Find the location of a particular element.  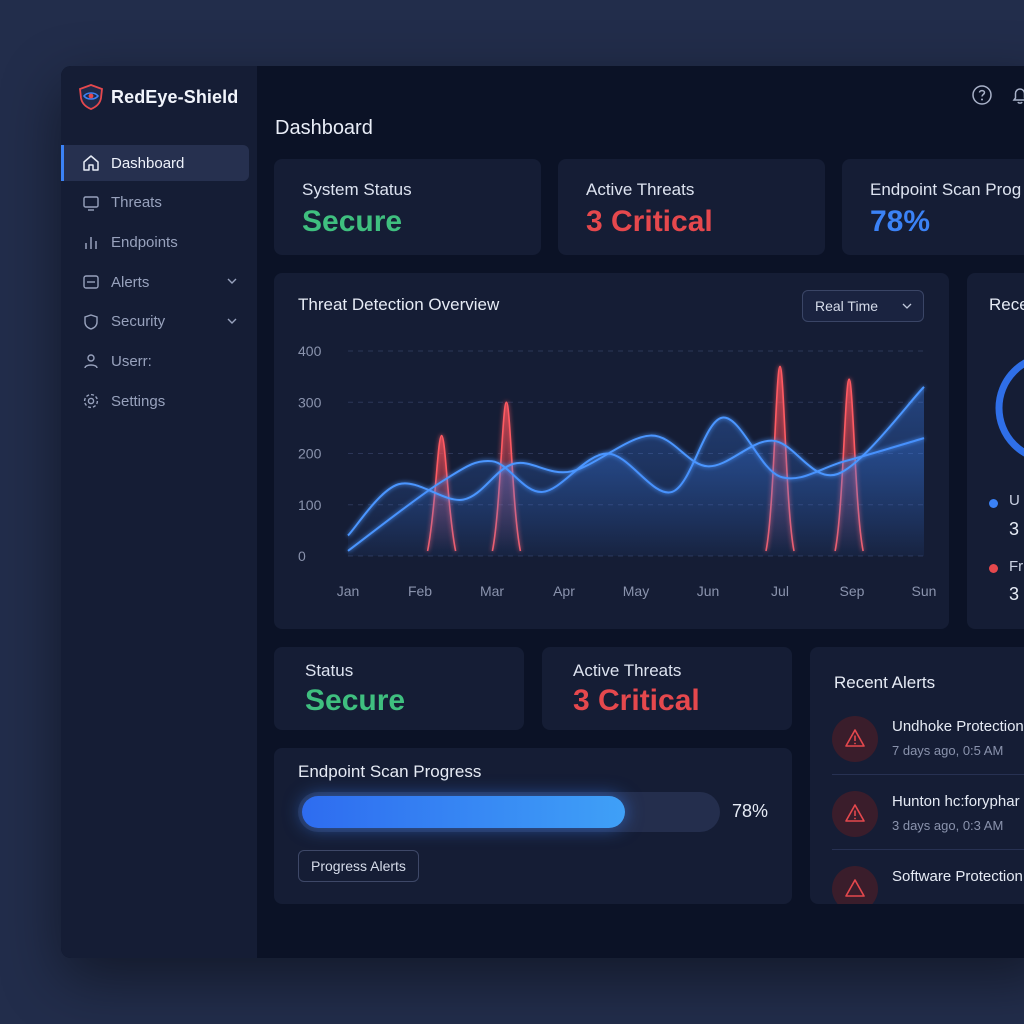

sidebar-item-label: Threats is located at coordinates (136, 203).